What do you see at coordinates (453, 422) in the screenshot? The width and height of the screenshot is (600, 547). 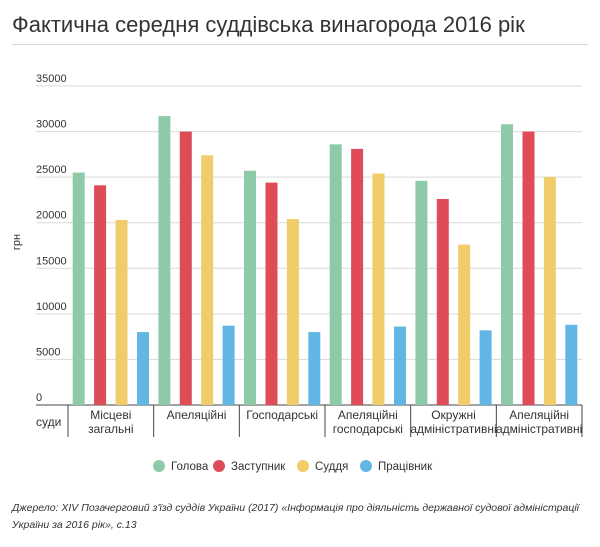 I see `category-label: Окружні адміністративні` at bounding box center [453, 422].